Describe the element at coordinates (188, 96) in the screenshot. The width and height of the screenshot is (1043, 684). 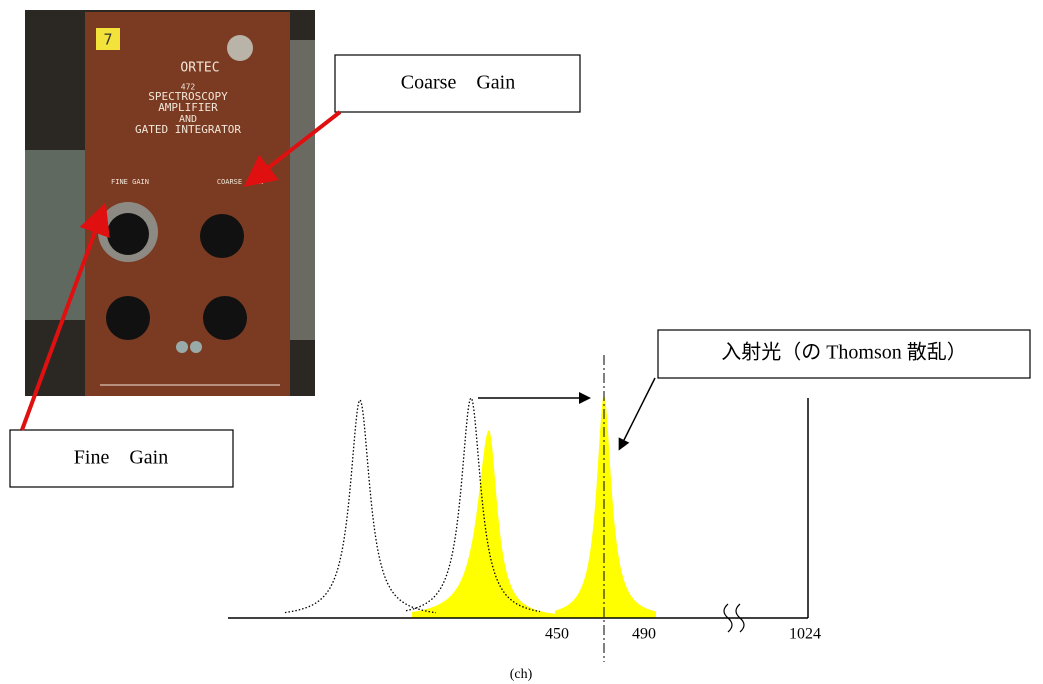
I see `panel-title: SPECTROSCOPY` at that location.